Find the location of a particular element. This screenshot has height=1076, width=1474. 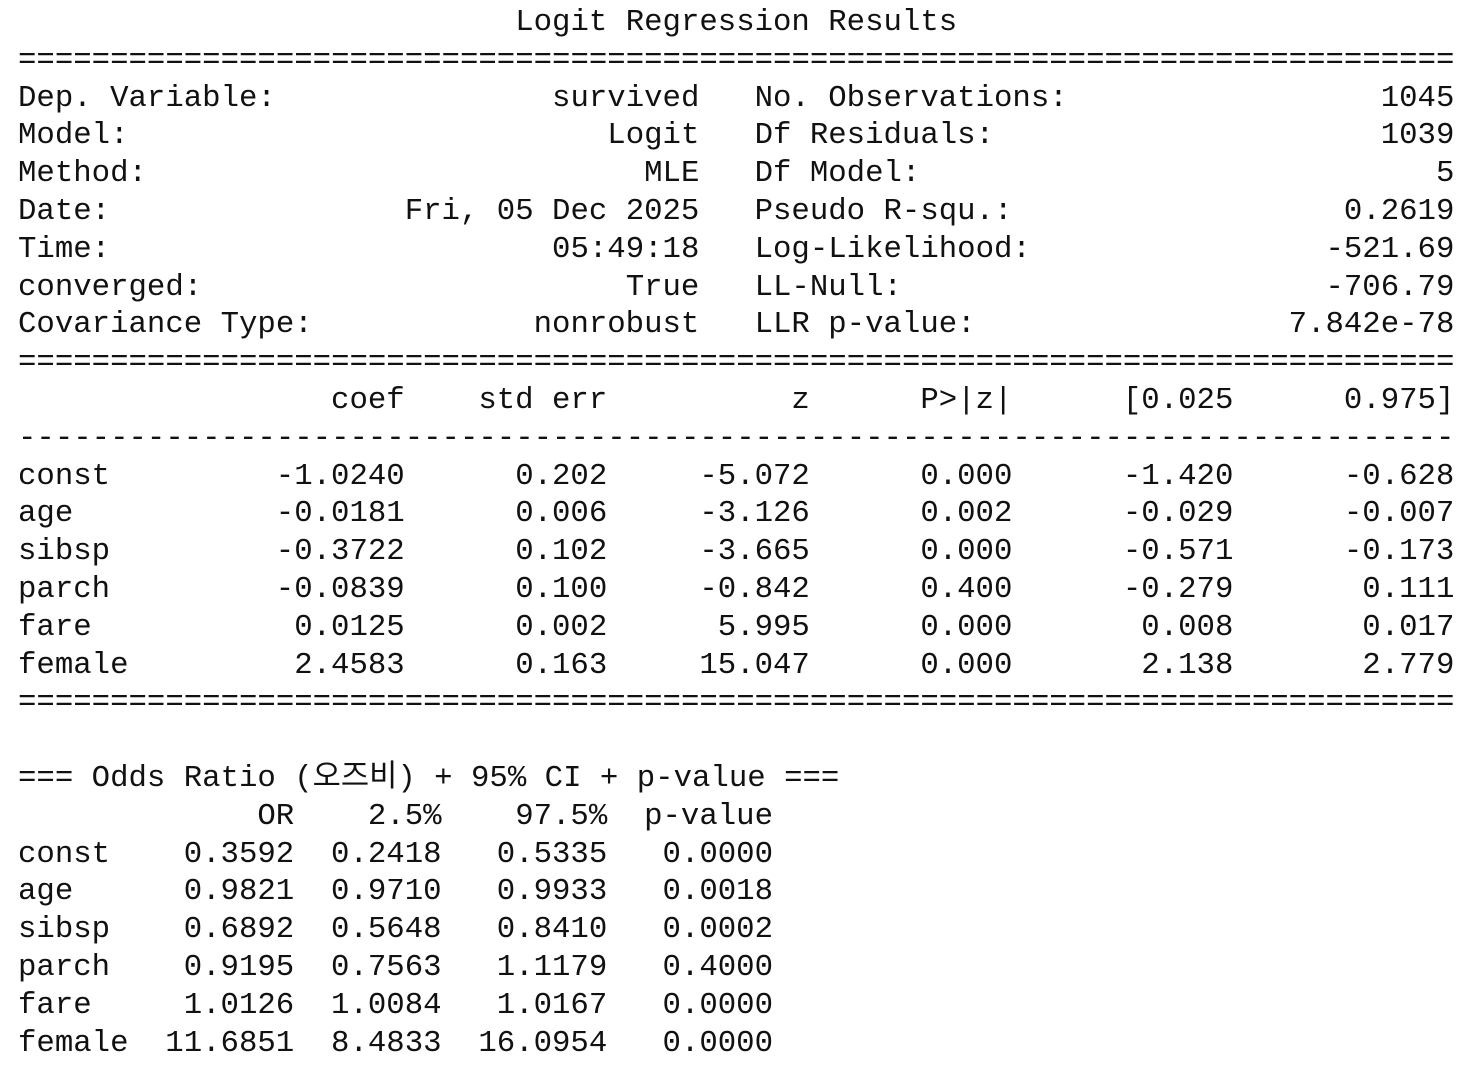

info-value: True is located at coordinates (662, 287).